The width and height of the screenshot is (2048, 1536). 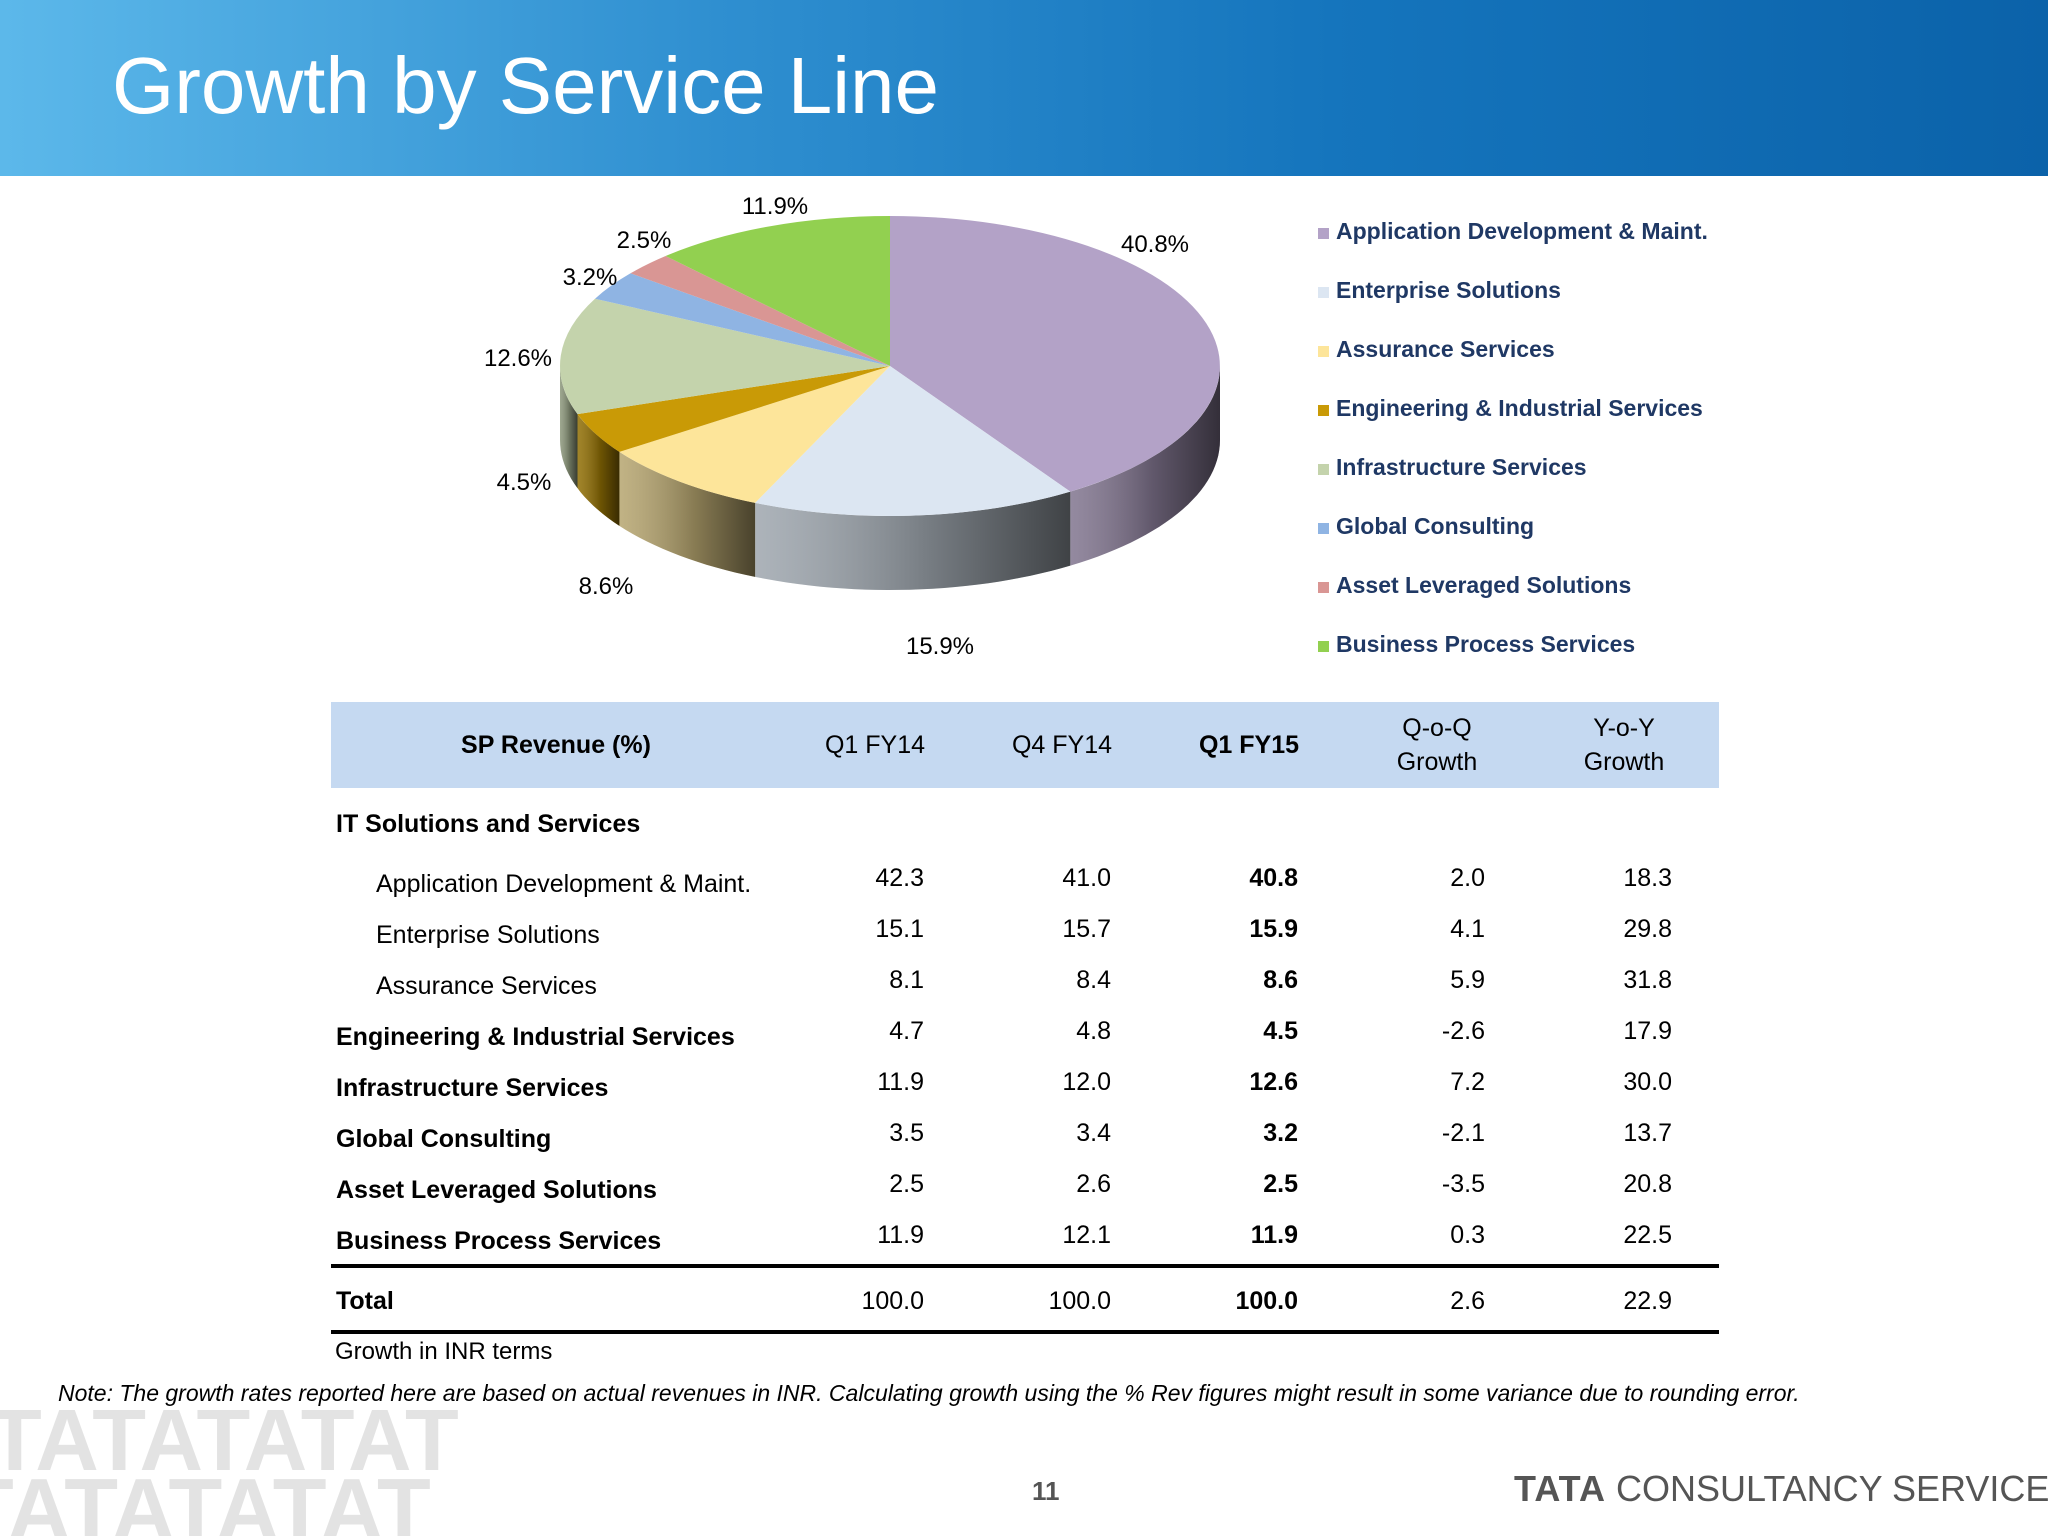 I want to click on header-yoy-line2: Growth, so click(x=1624, y=762).